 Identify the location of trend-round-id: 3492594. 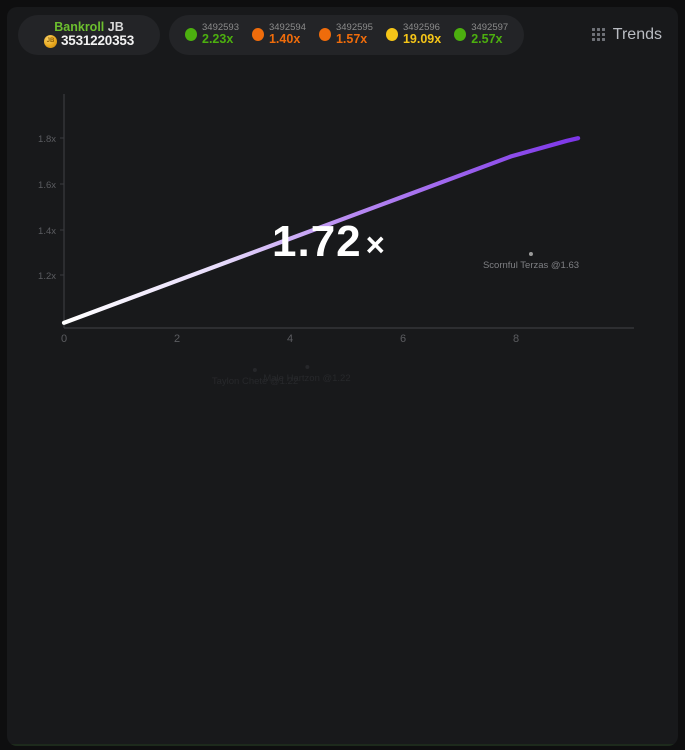
(287, 27).